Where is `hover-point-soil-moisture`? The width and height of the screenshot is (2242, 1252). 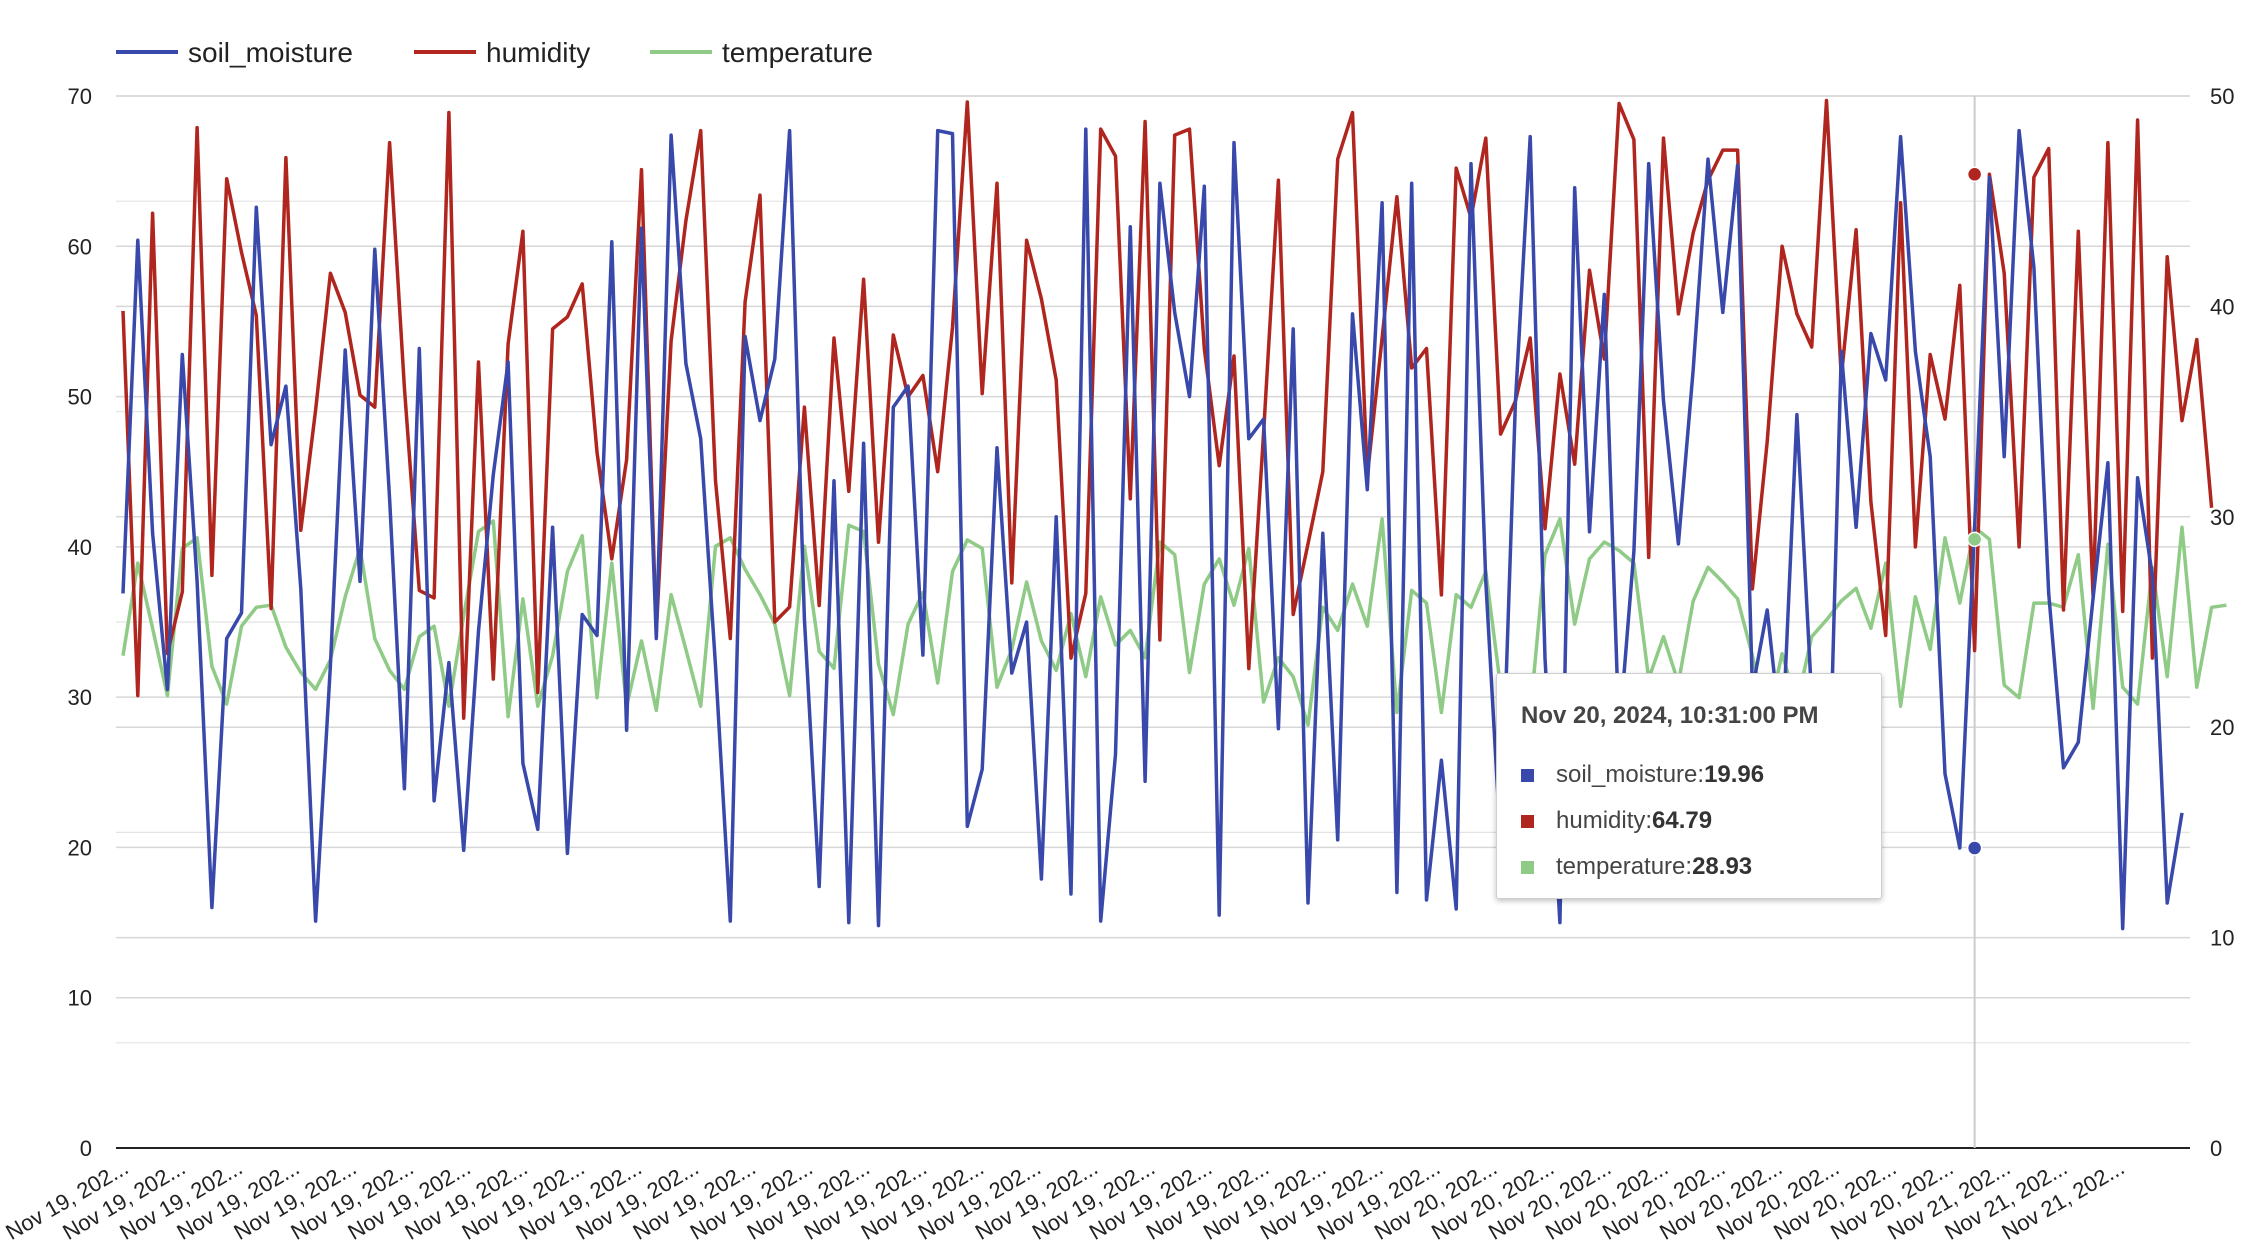
hover-point-soil-moisture is located at coordinates (1974, 848).